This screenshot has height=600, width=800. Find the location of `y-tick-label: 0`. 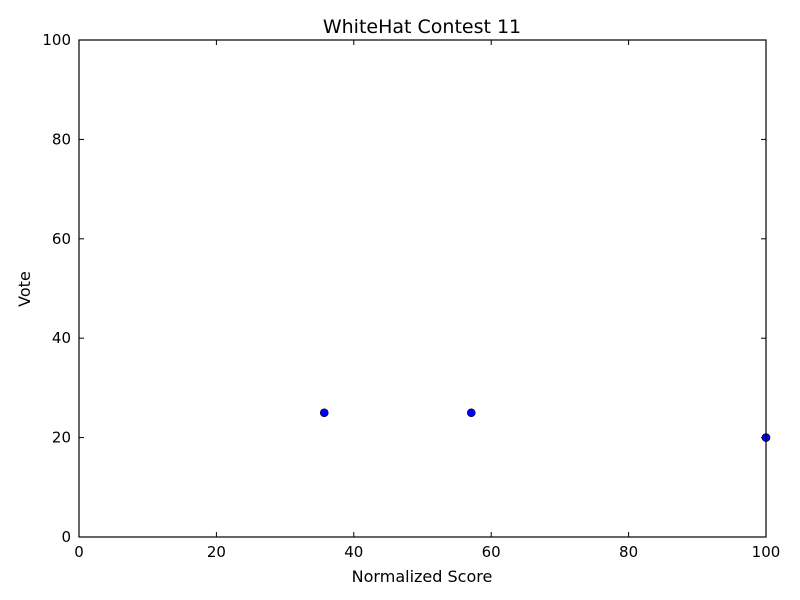

y-tick-label: 0 is located at coordinates (66, 537).